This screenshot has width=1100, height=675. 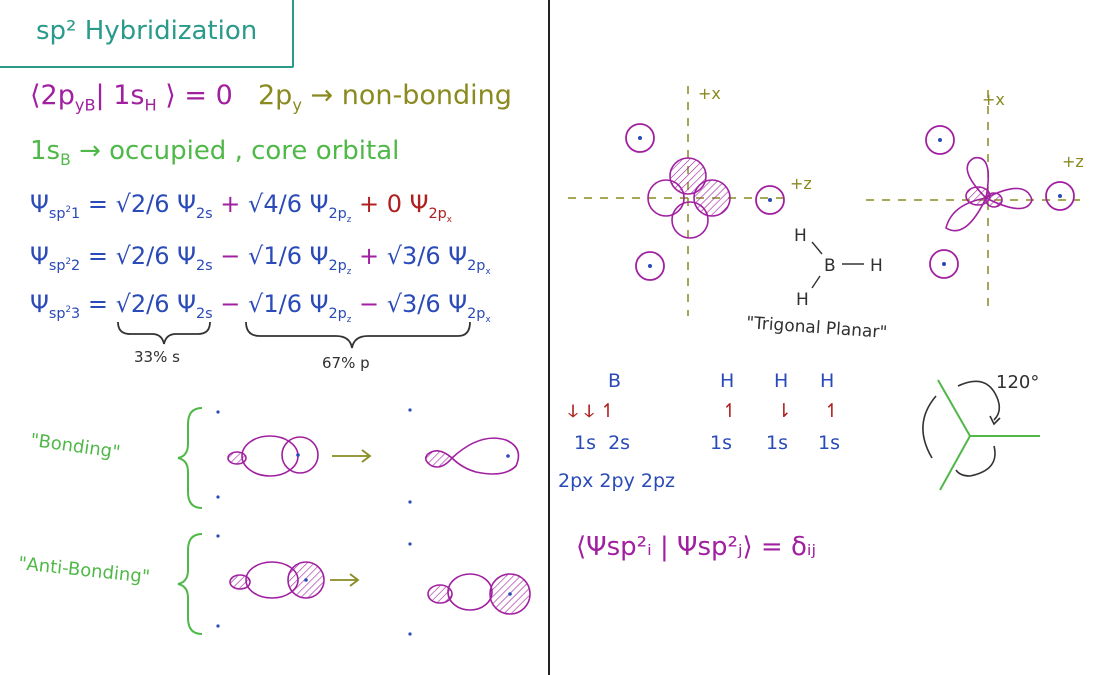 I want to click on config-h-spin-1: ↿, so click(x=730, y=411).